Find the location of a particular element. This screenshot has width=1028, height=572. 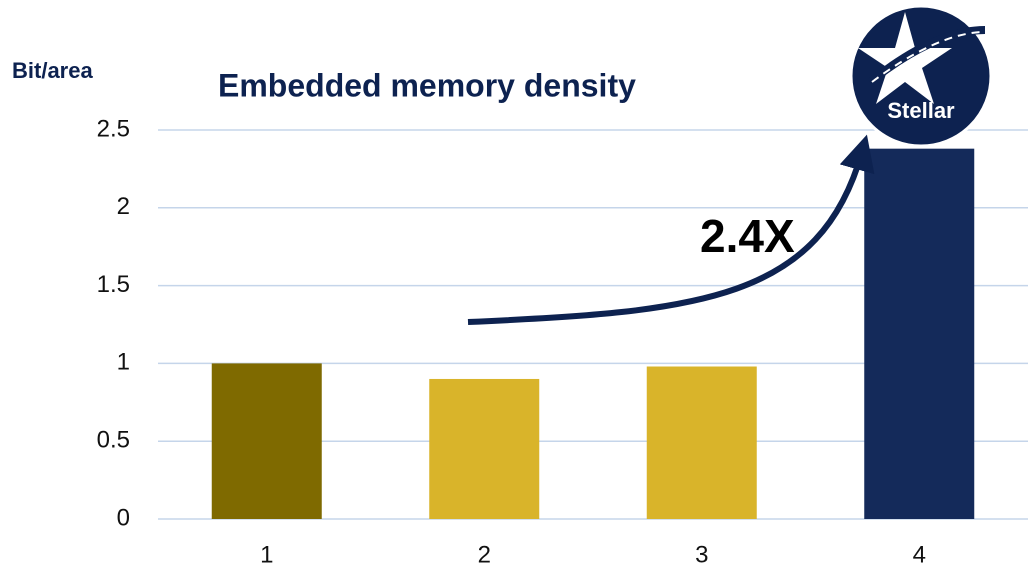

y-tick-label: 0 is located at coordinates (123, 517).